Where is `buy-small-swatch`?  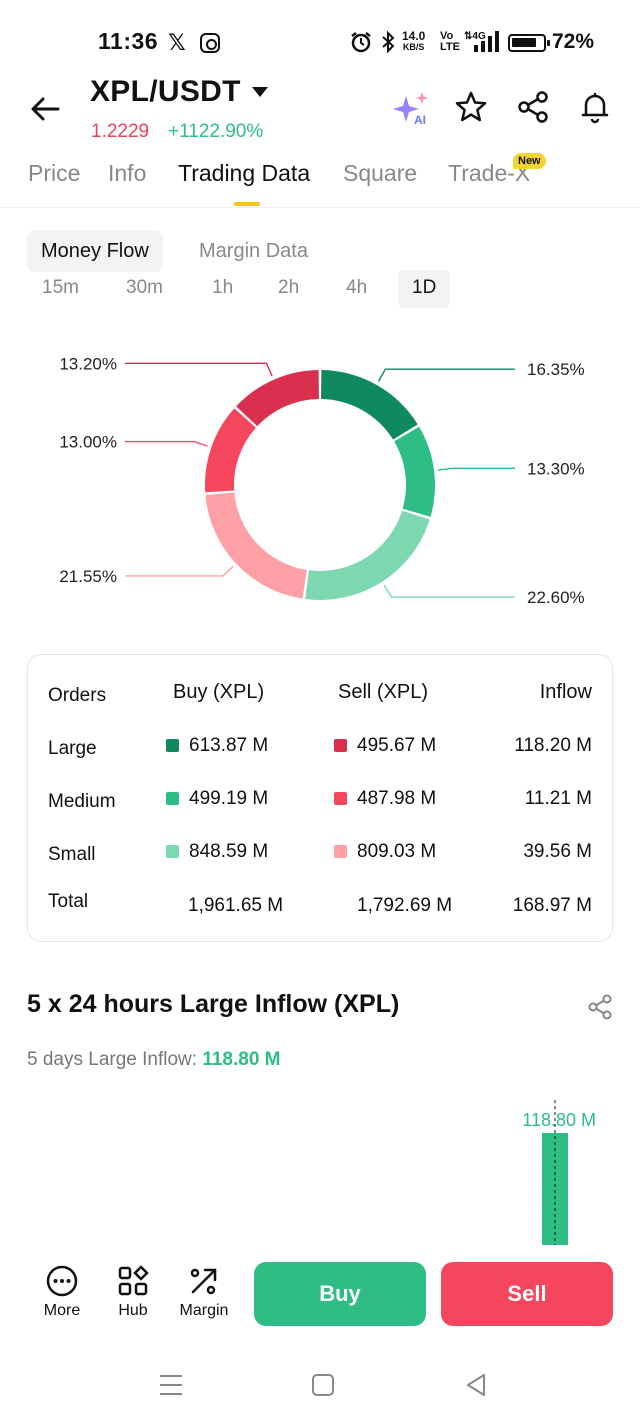 buy-small-swatch is located at coordinates (172, 851).